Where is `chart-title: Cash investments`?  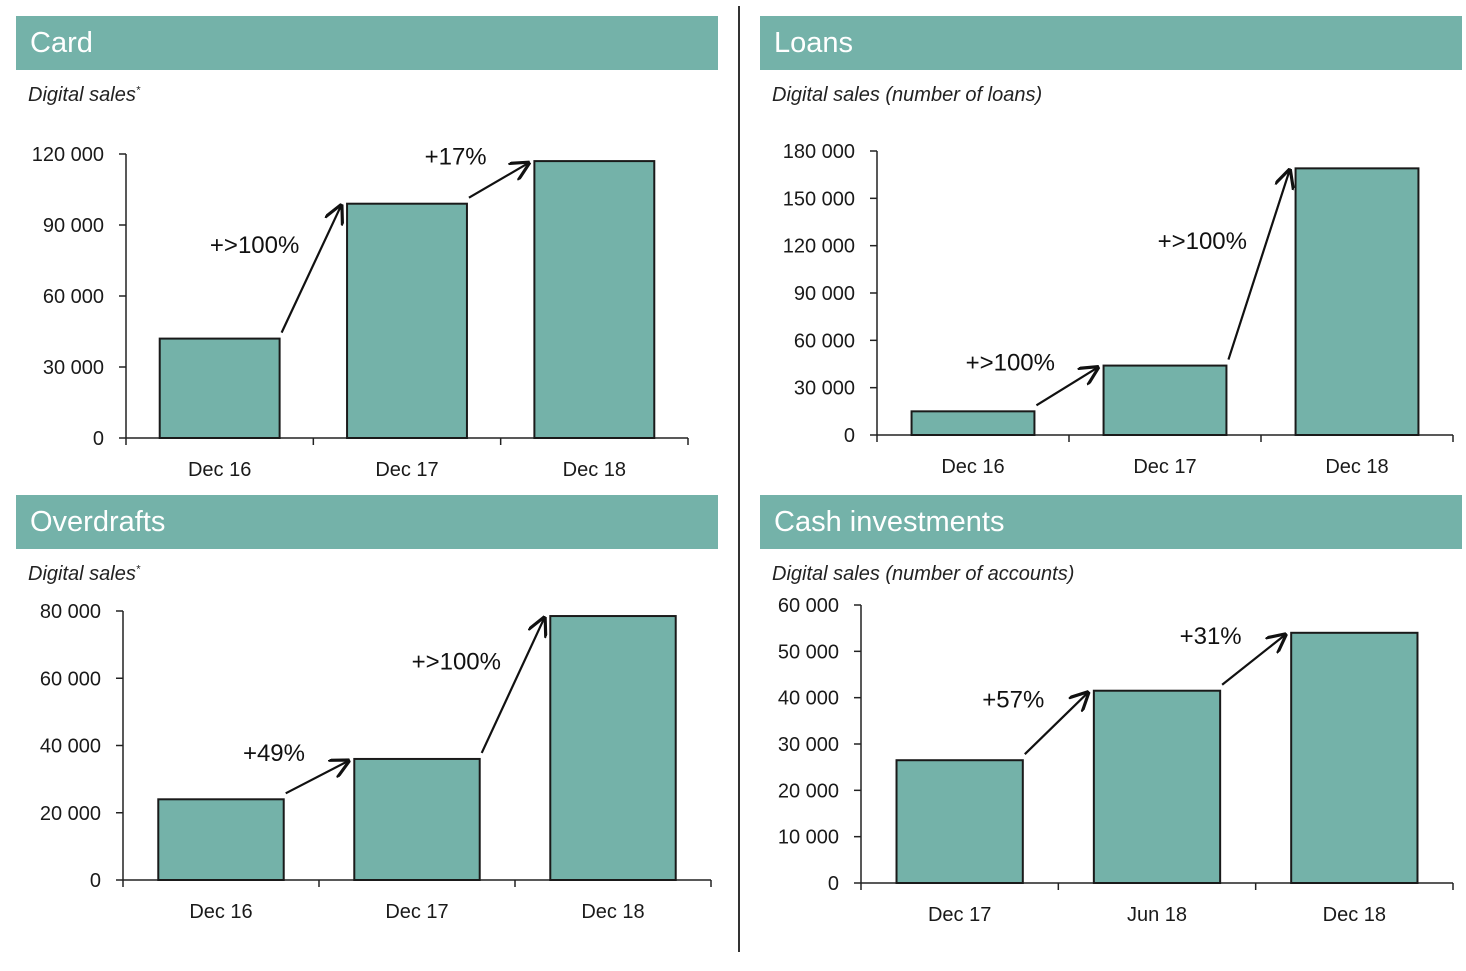 chart-title: Cash investments is located at coordinates (1111, 522).